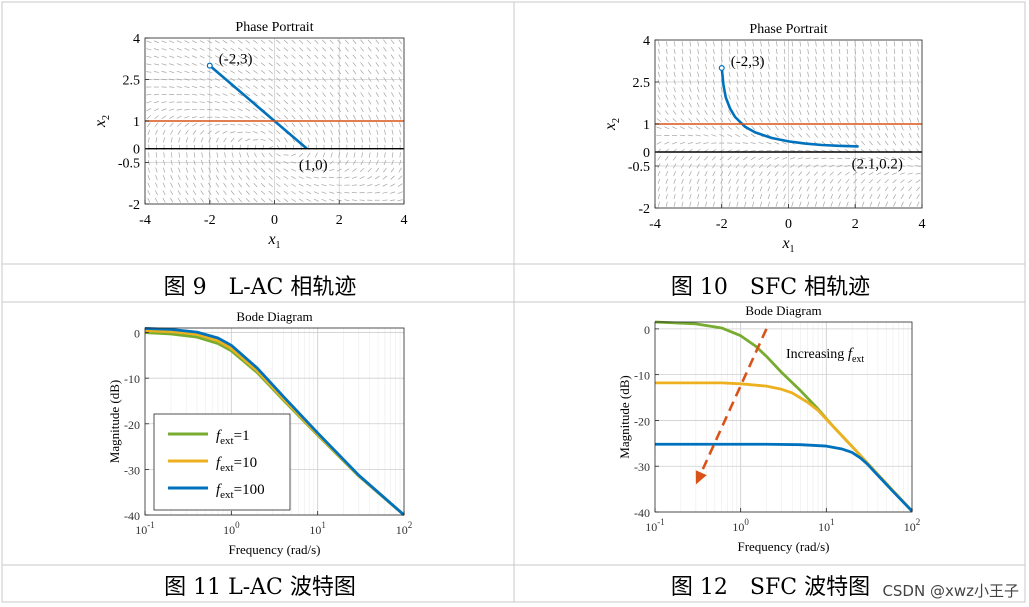  What do you see at coordinates (788, 224) in the screenshot?
I see `chart1-xtick-label: 0` at bounding box center [788, 224].